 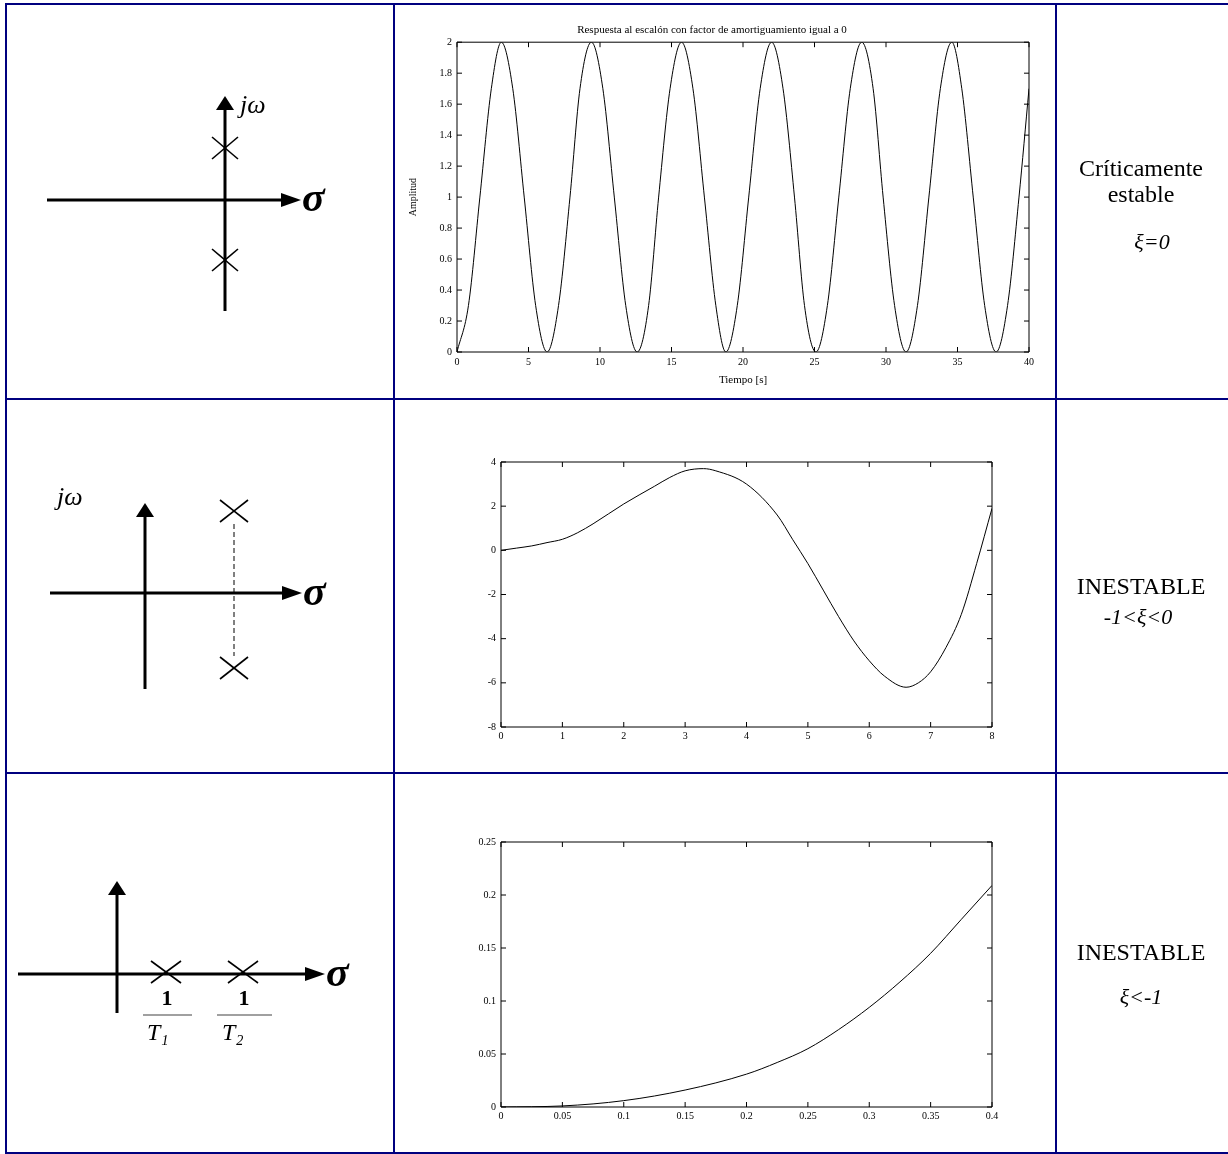 I want to click on x-tick-label: 1, so click(x=562, y=735).